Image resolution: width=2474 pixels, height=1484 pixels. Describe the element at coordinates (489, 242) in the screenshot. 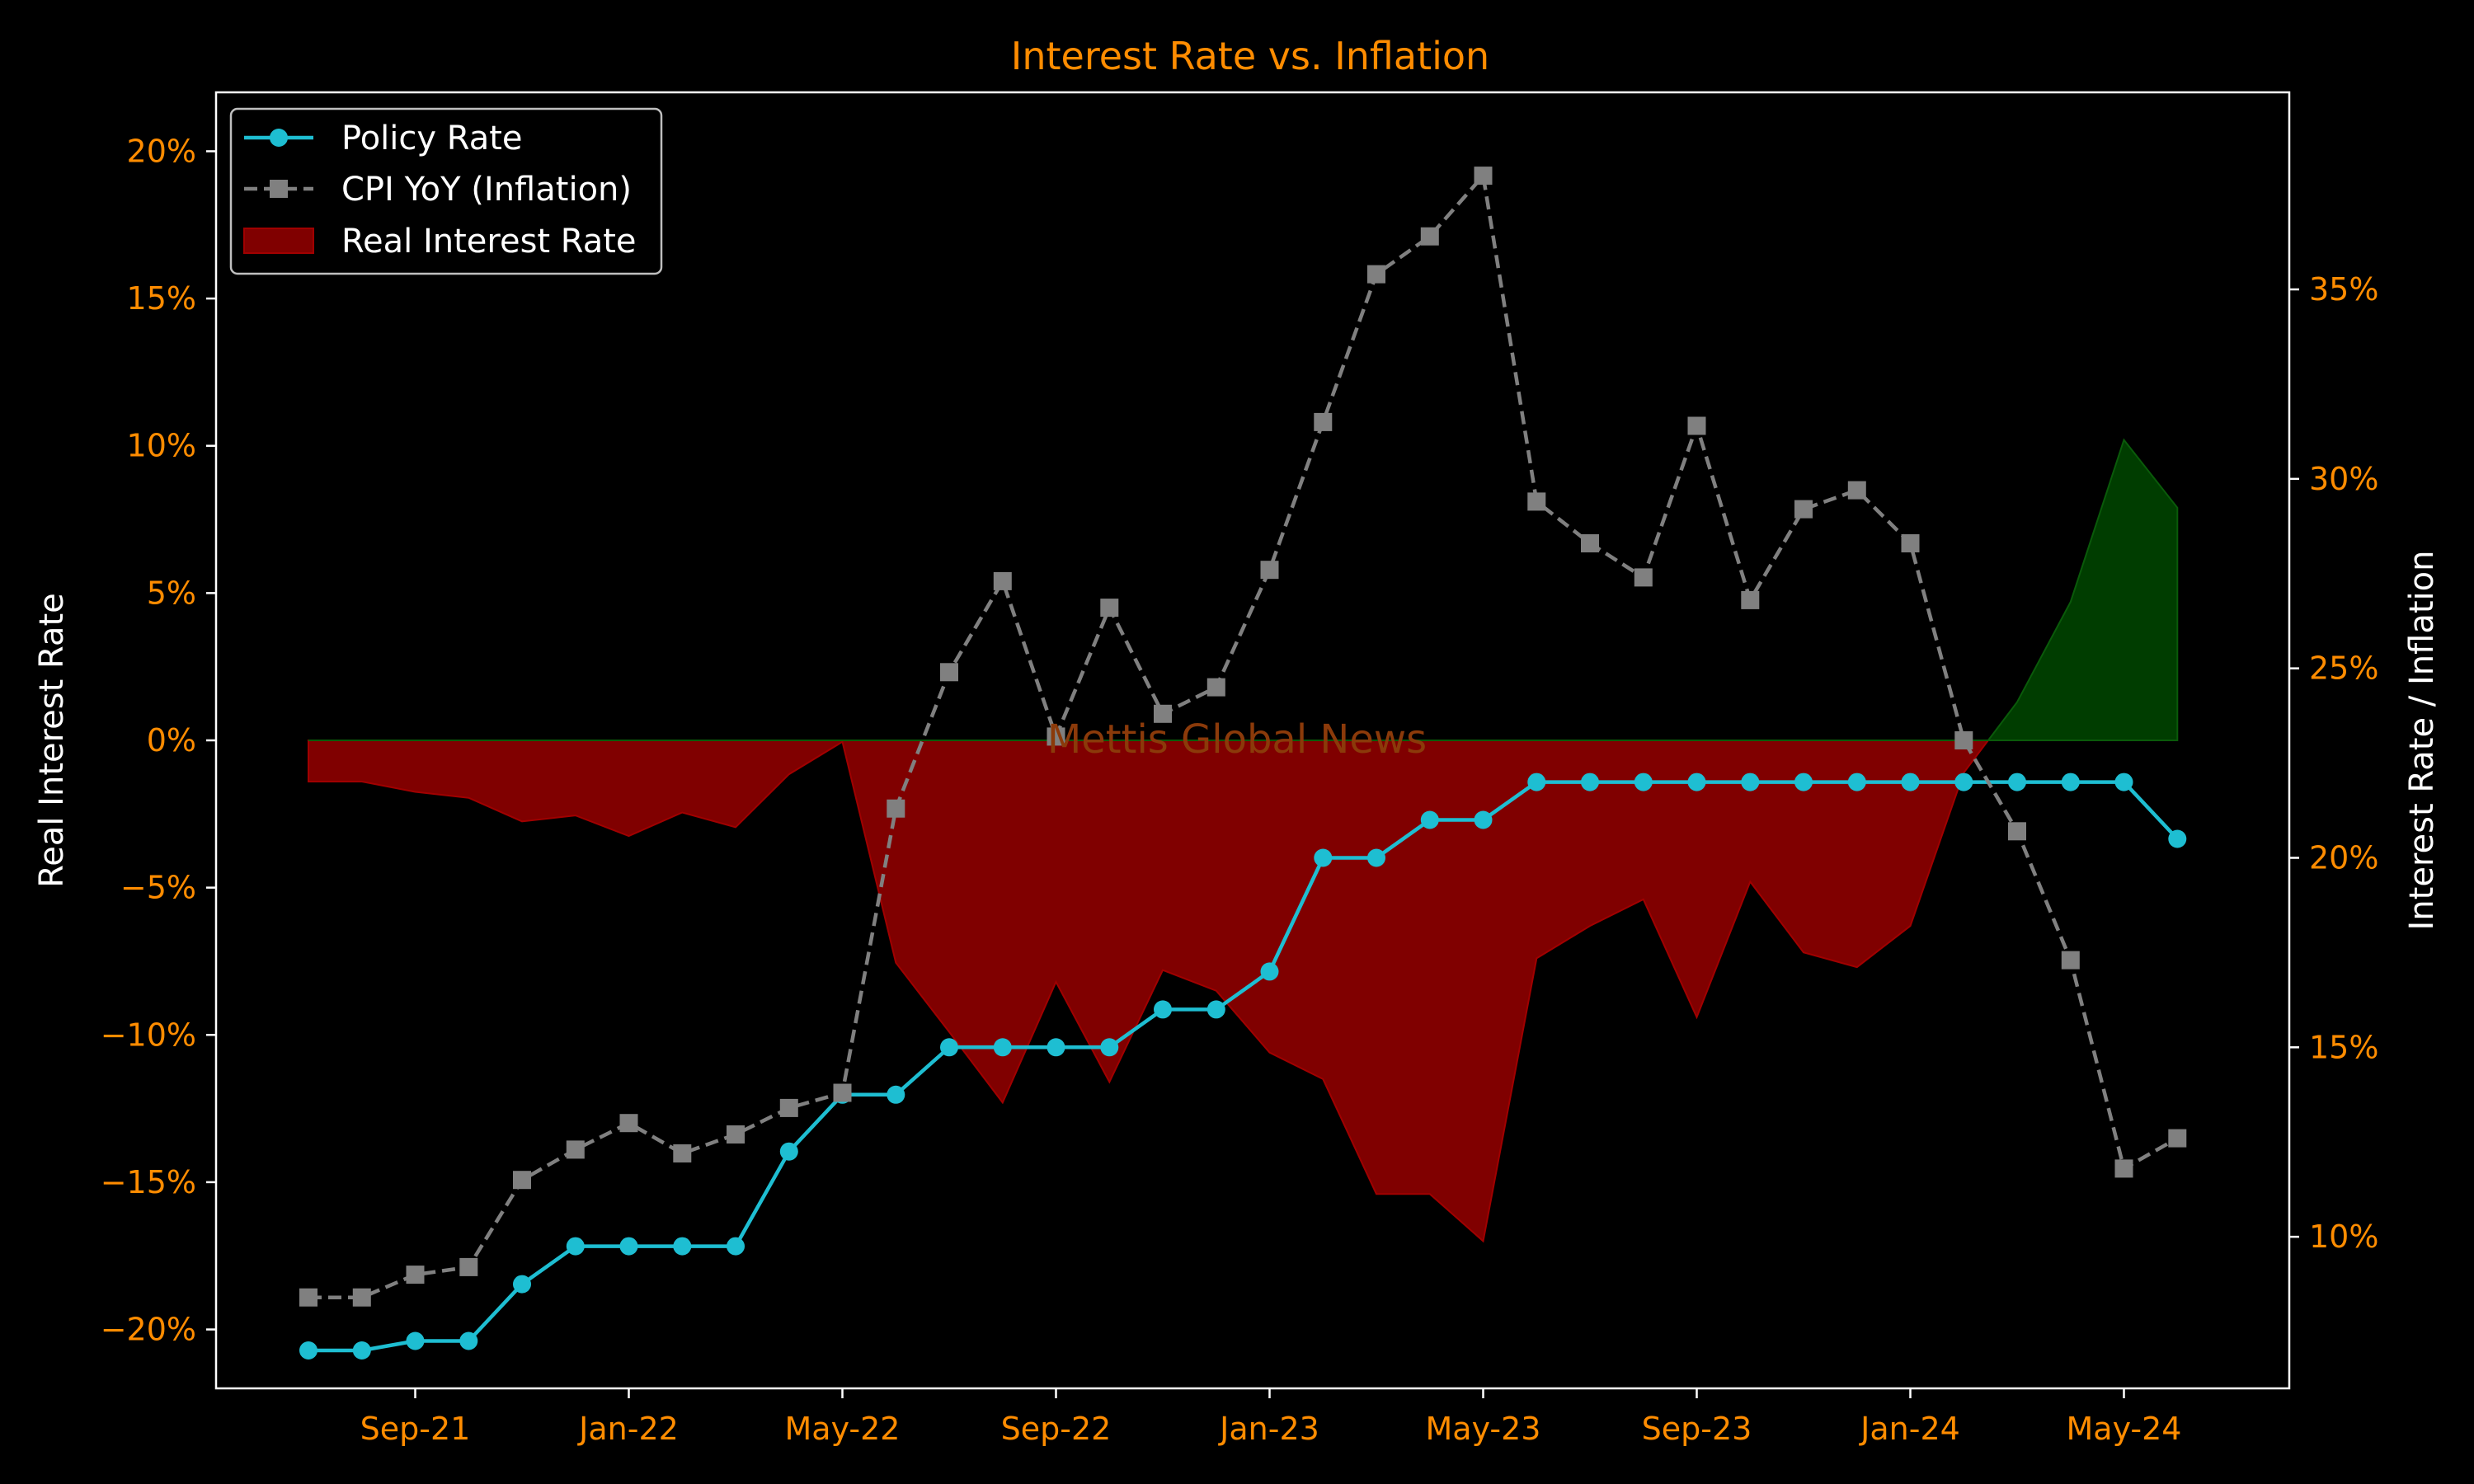

I see `legend-real-rate-label: Real Interest Rate` at that location.